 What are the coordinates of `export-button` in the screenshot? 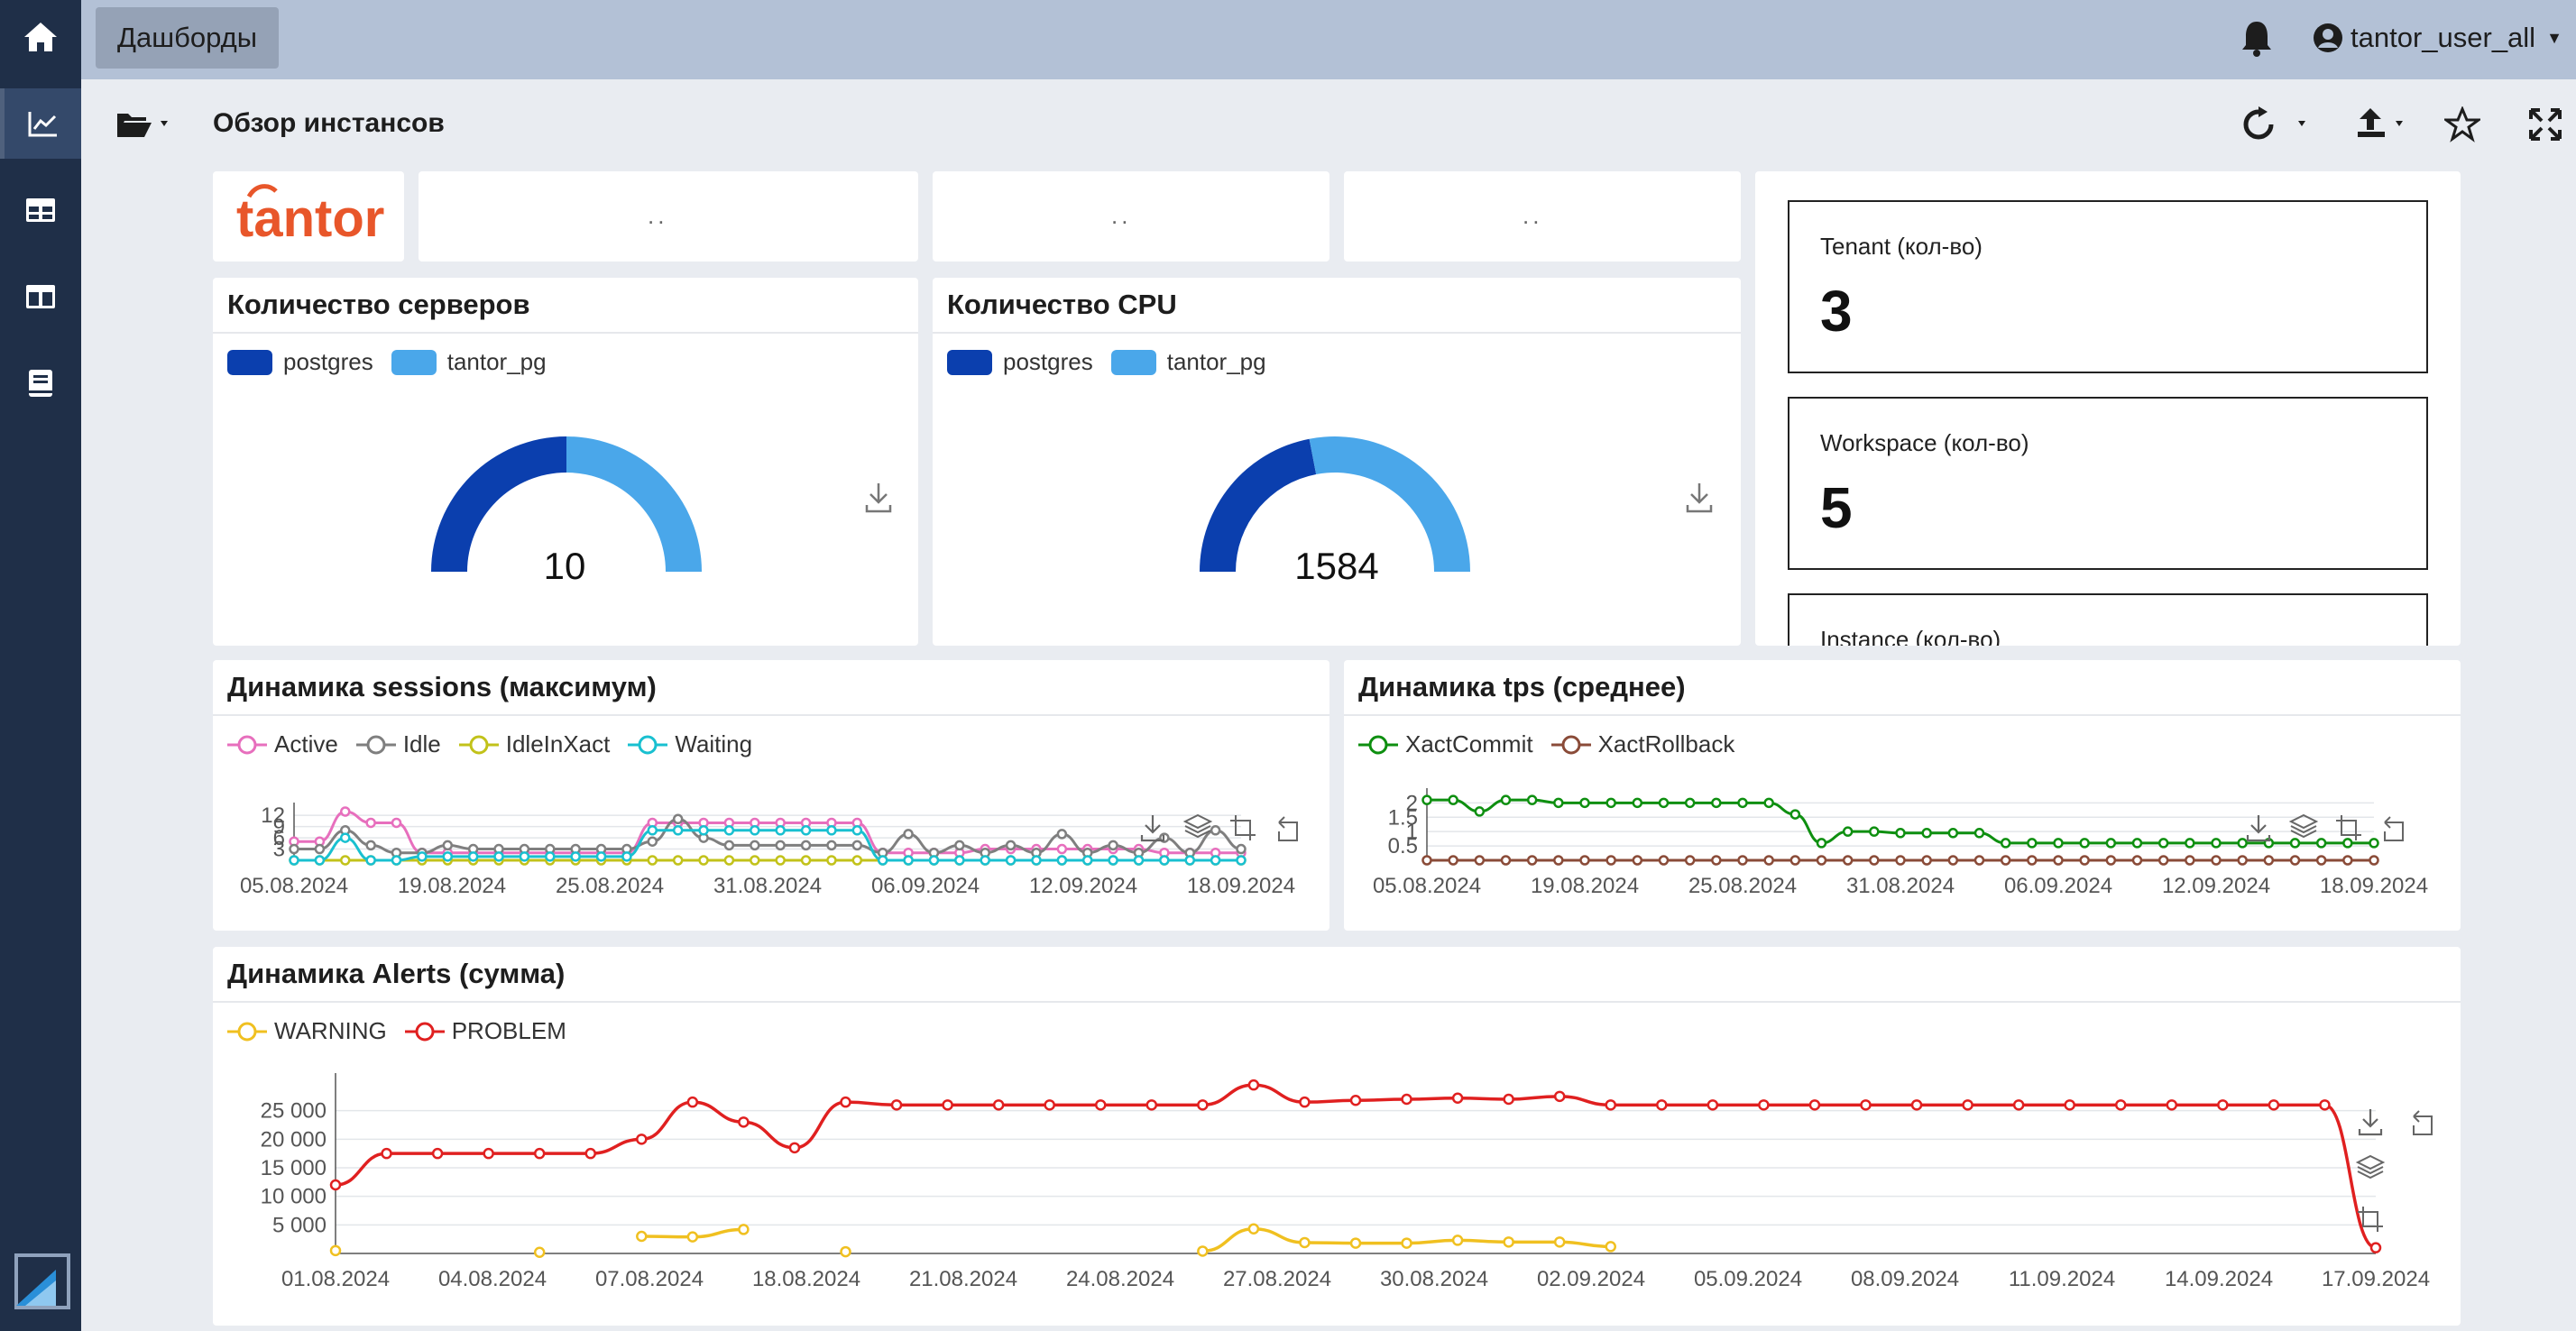 It's located at (2385, 126).